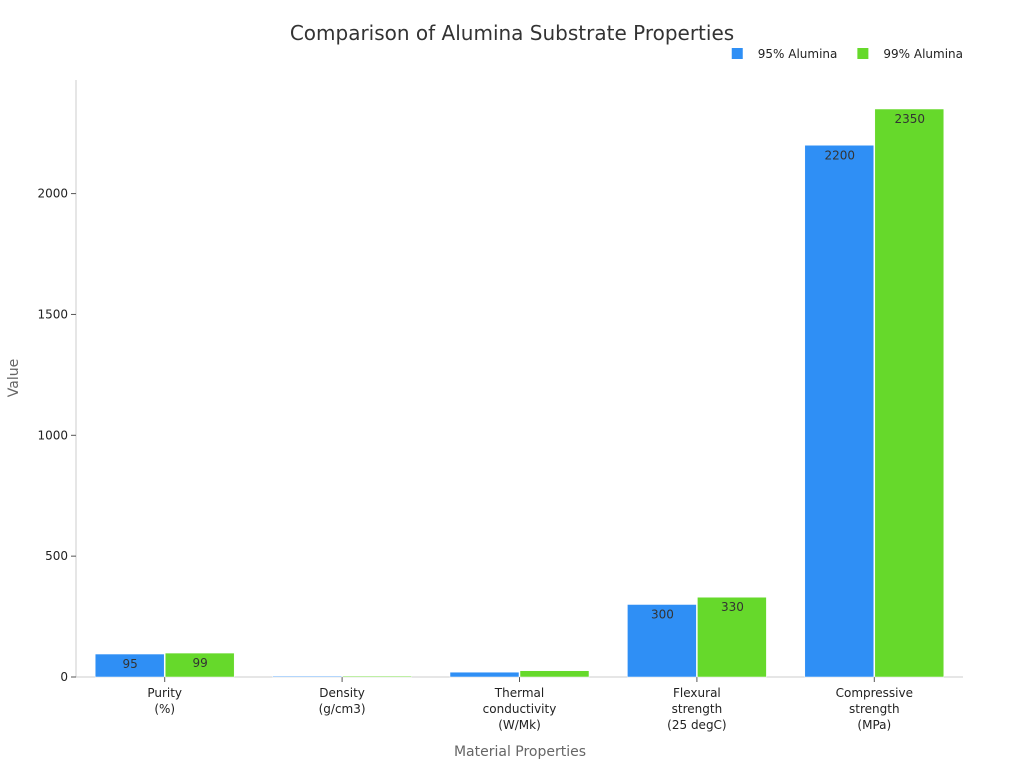 Image resolution: width=1024 pixels, height=768 pixels. I want to click on x-axis-title: Material Properties, so click(520, 752).